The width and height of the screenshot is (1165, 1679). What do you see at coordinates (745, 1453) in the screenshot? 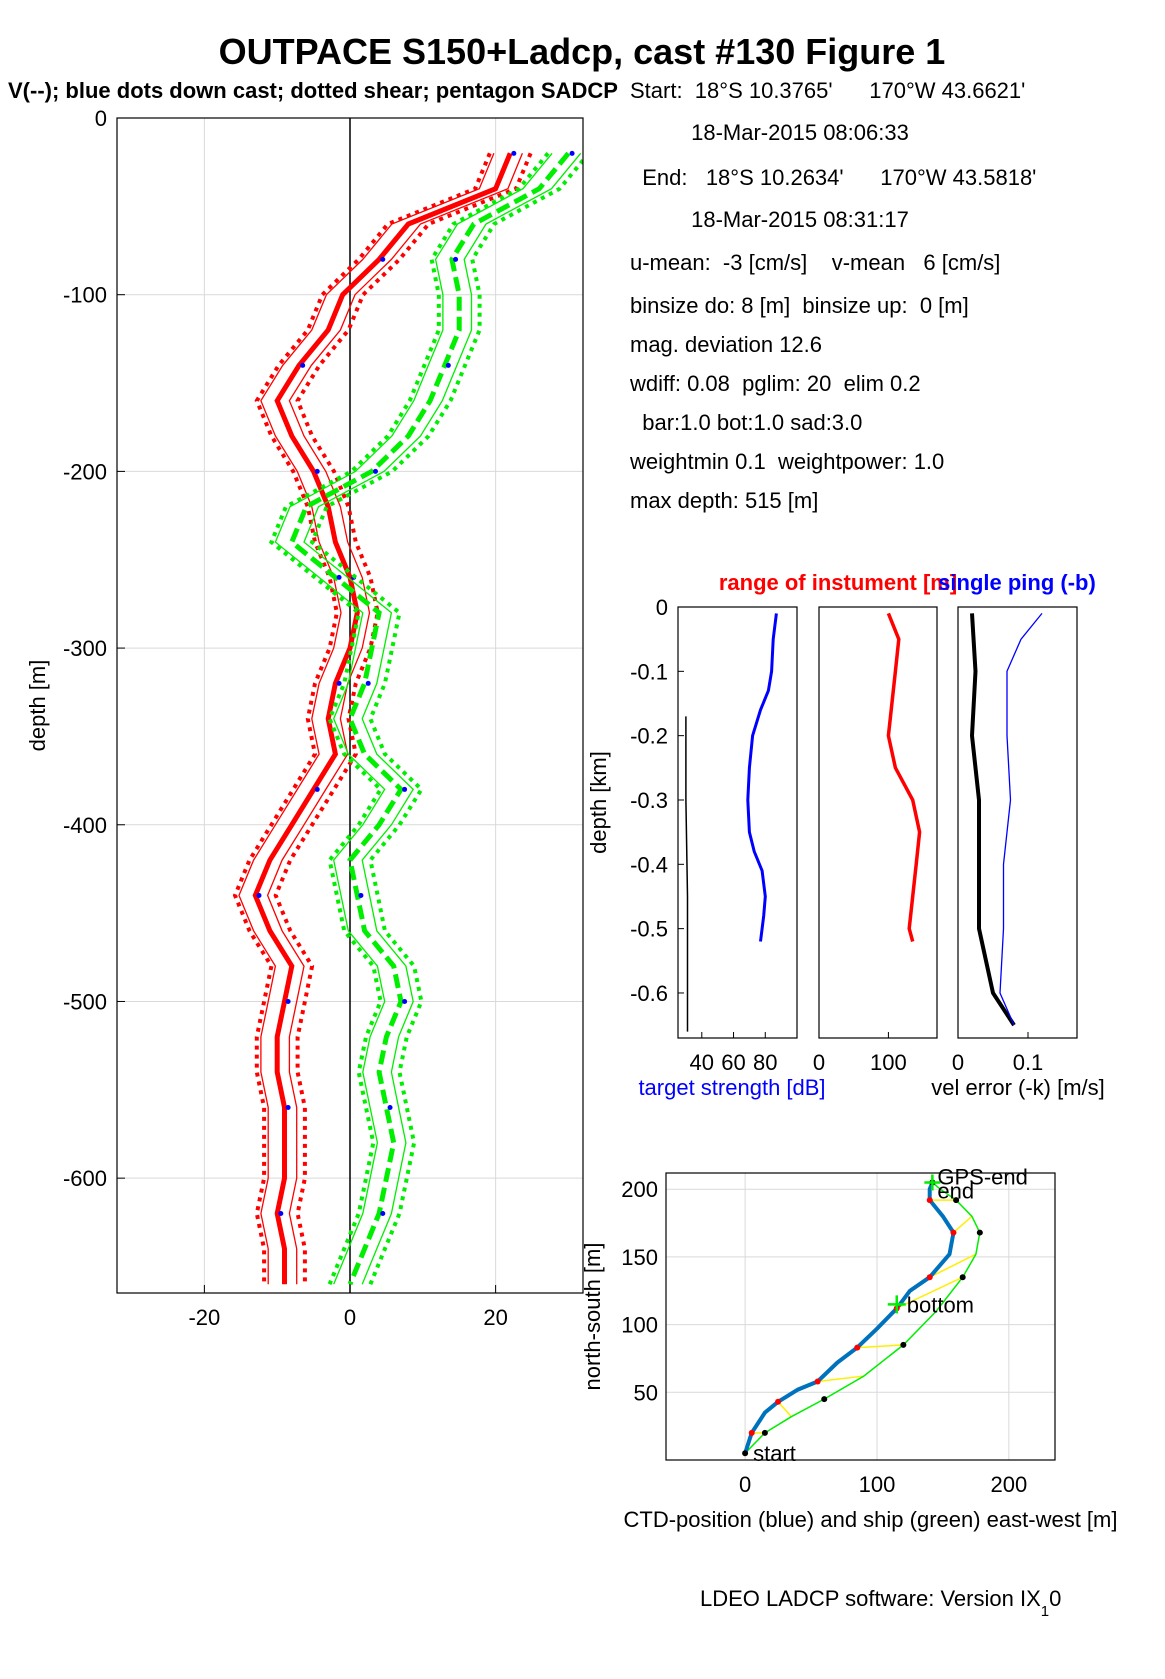
I see `start-marker` at bounding box center [745, 1453].